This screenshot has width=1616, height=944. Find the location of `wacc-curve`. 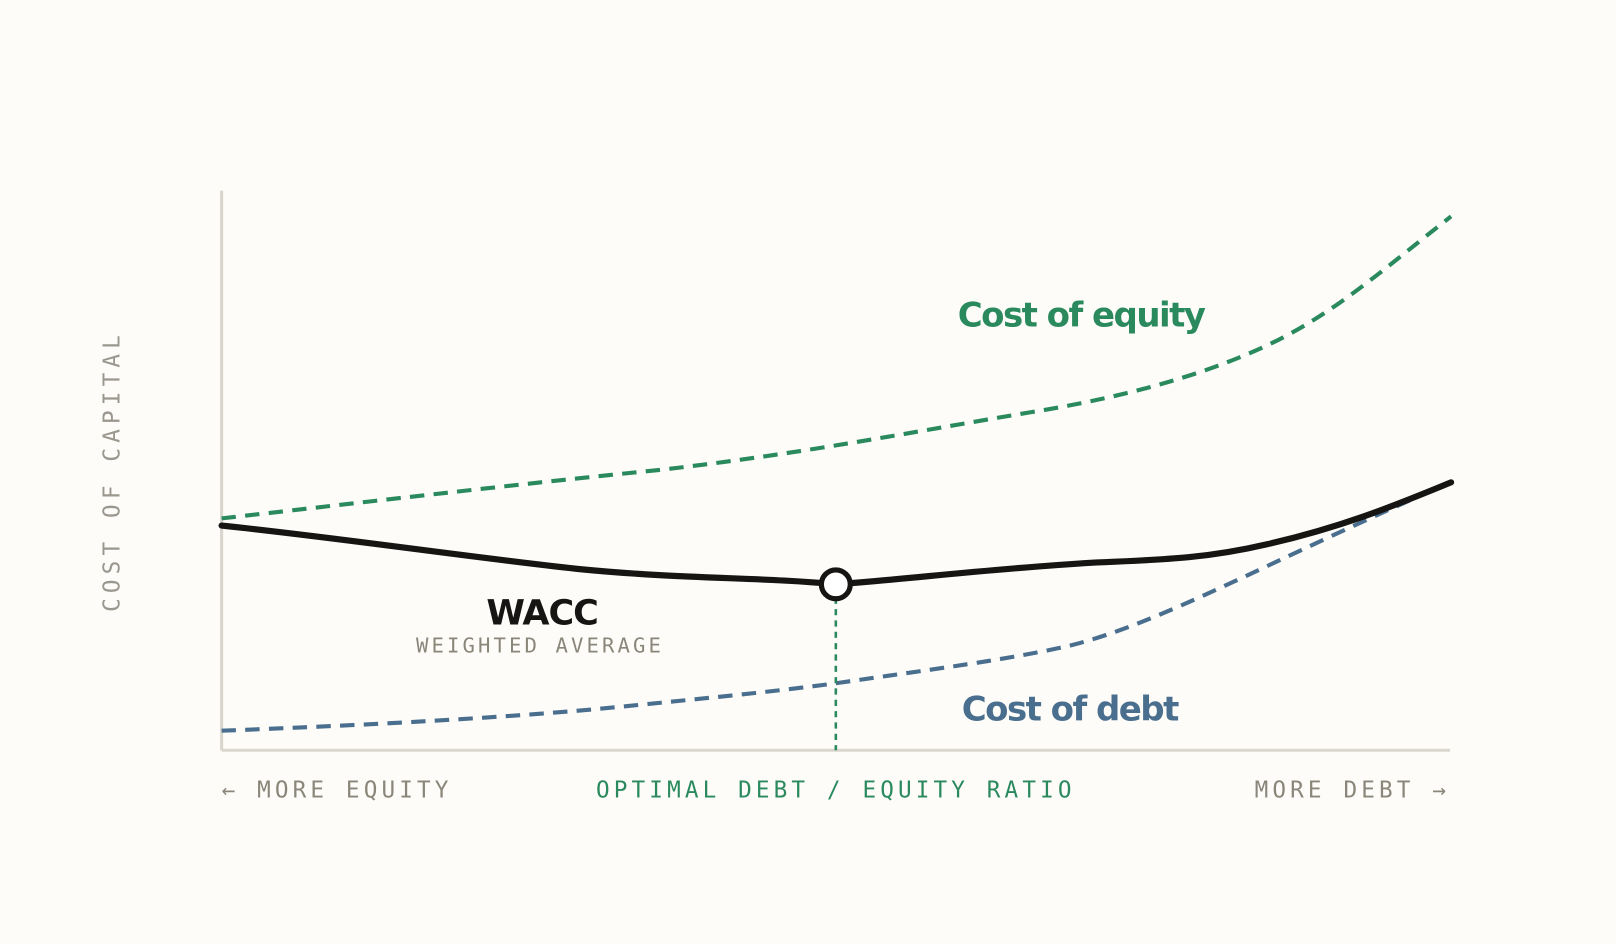

wacc-curve is located at coordinates (836, 533).